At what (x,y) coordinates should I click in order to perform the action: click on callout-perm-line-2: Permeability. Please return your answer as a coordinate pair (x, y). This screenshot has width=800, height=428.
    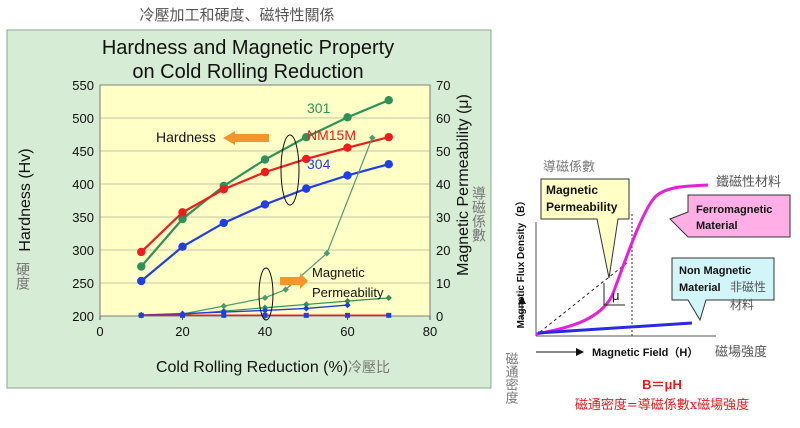
    Looking at the image, I should click on (582, 207).